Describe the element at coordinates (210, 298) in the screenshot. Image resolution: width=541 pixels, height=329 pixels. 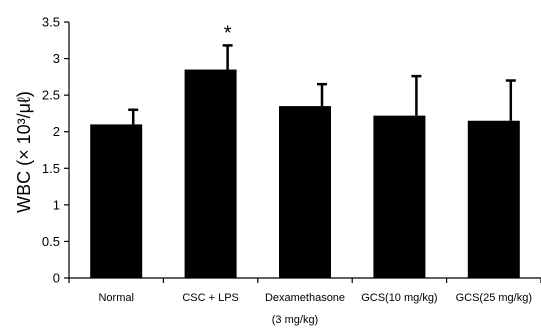
I see `category-label-1: CSC + LPS` at that location.